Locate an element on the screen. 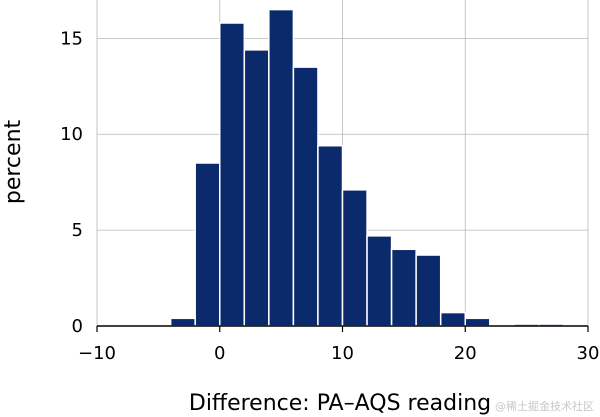 The image size is (600, 417). x-axis-title: Difference: PA–AQS reading is located at coordinates (340, 403).